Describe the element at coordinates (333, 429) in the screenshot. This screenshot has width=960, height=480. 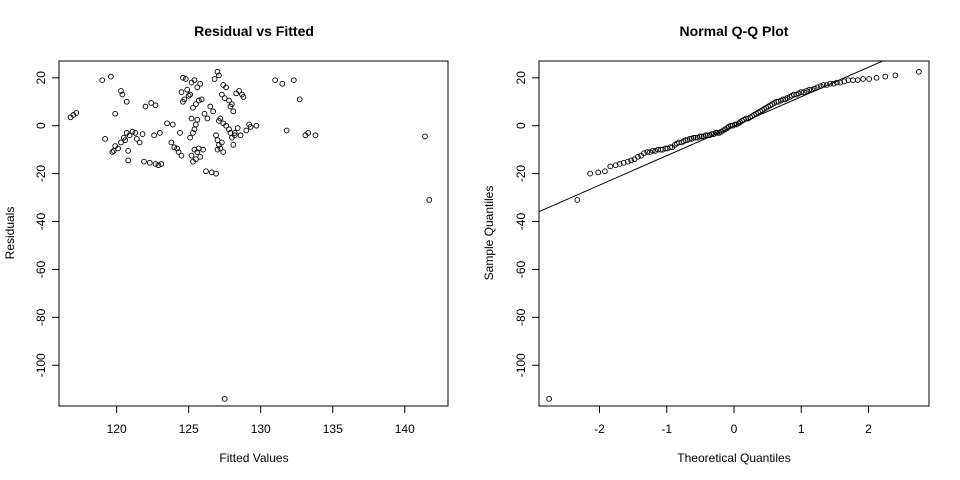
I see `x-tick-label: 135` at that location.